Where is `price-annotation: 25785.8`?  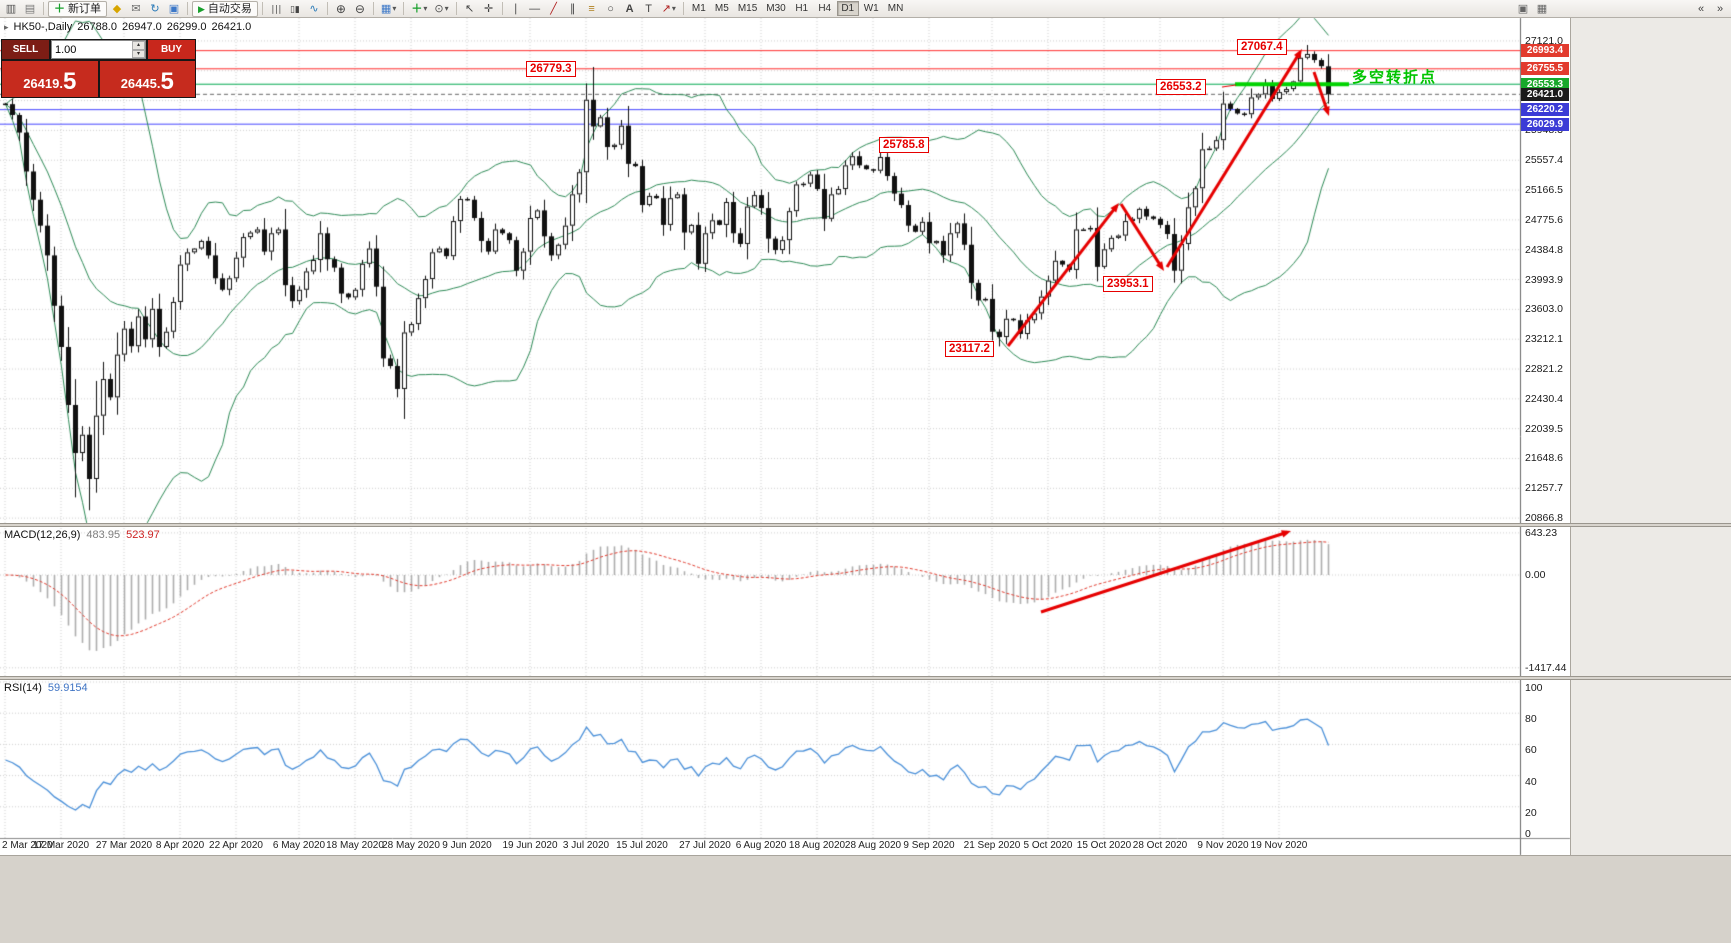
price-annotation: 25785.8 is located at coordinates (904, 145).